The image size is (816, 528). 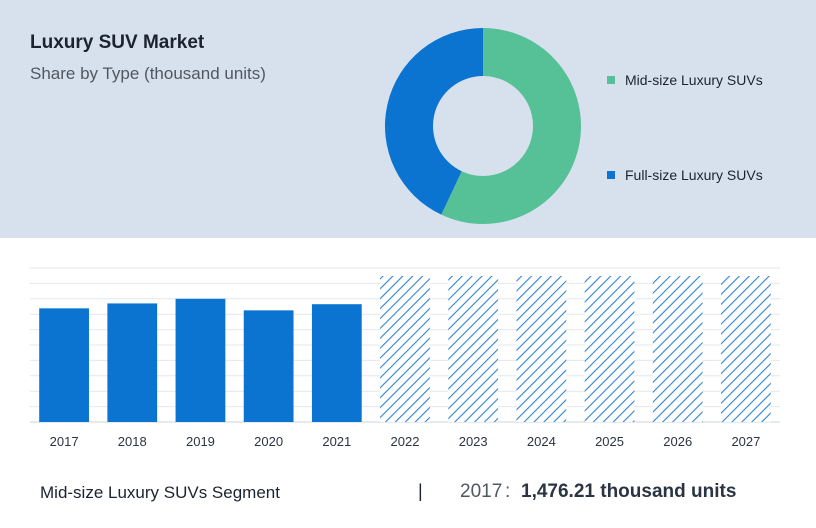 I want to click on bar-2019, so click(x=200, y=360).